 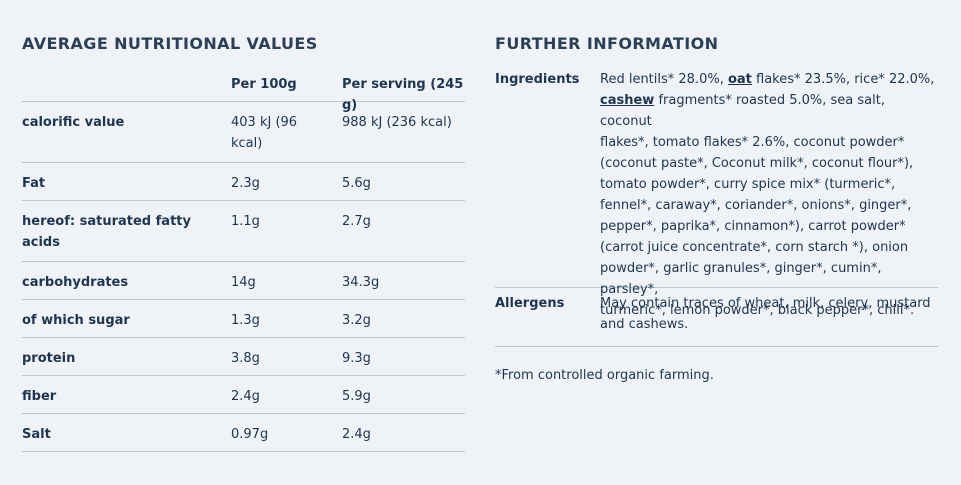 I want to click on column-header-per-100g: Per 100g, so click(x=264, y=84).